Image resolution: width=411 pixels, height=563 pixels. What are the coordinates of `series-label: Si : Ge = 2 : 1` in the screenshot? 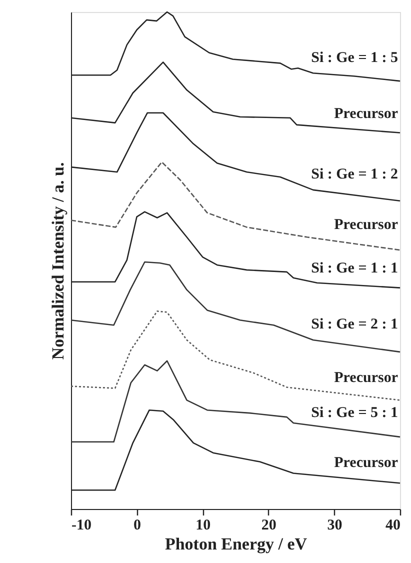 It's located at (354, 324).